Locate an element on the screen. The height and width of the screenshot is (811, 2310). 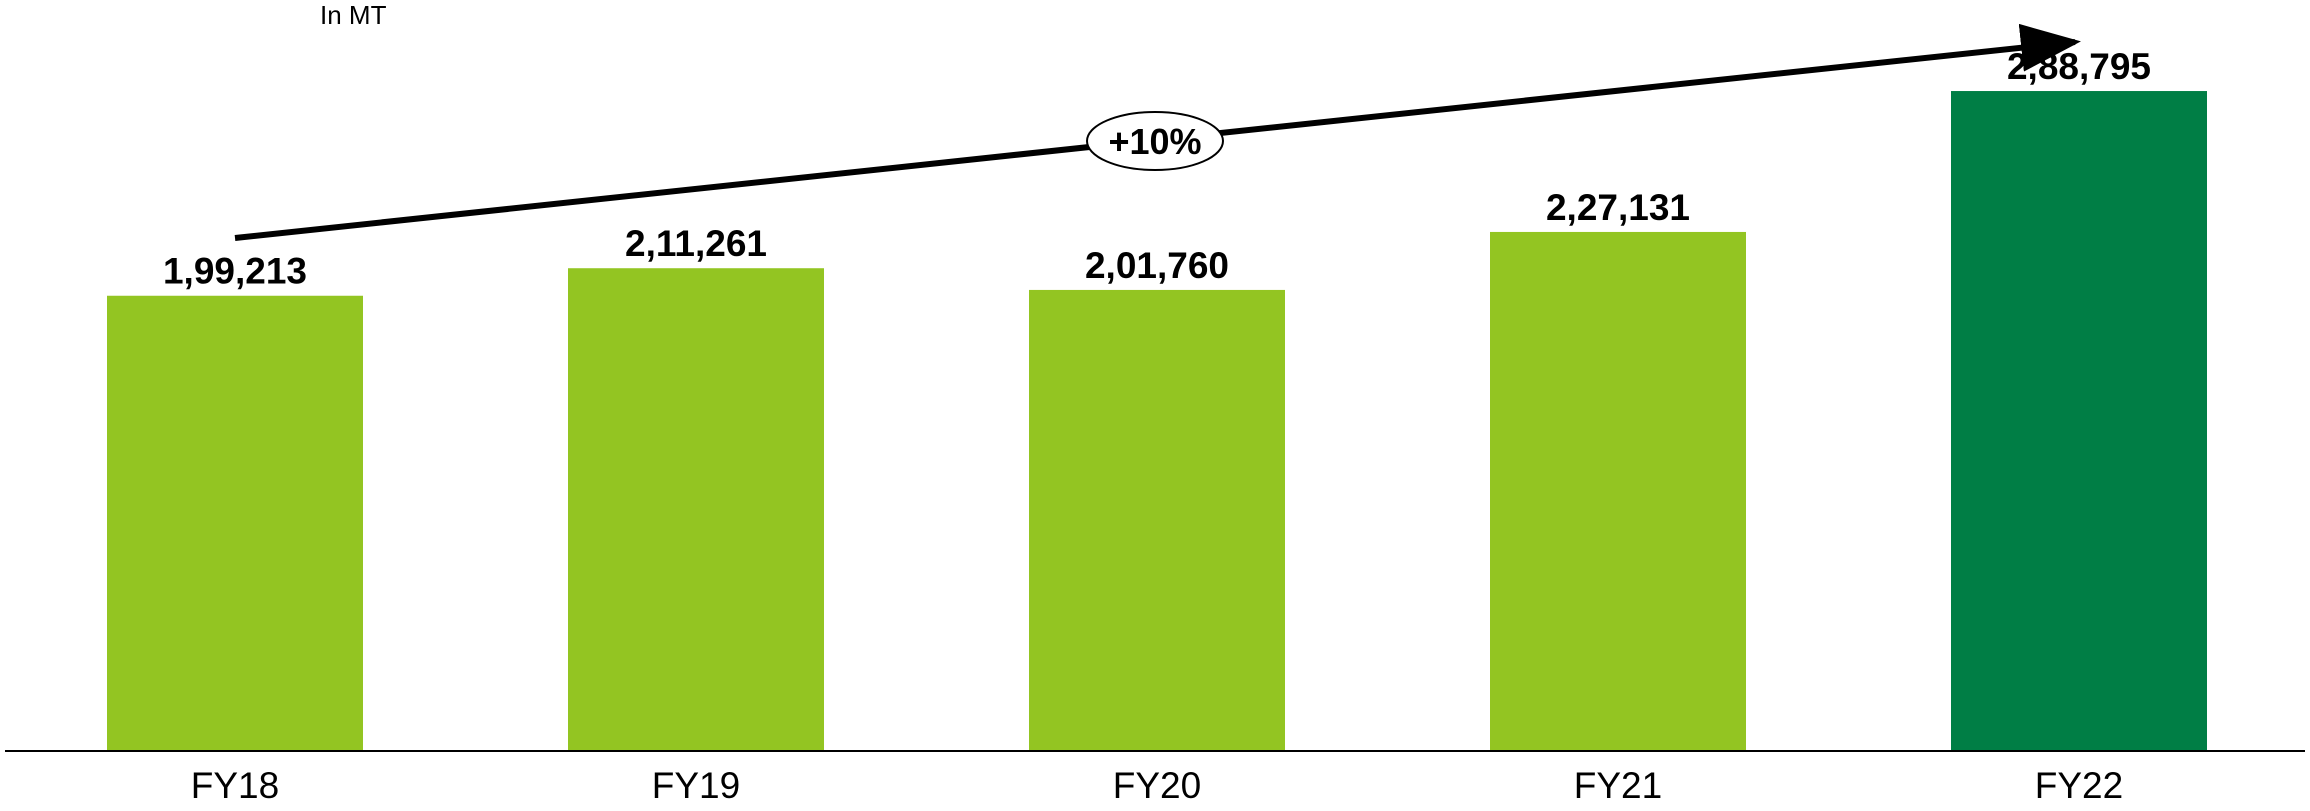
category-label-fy22: FY22 is located at coordinates (2079, 785).